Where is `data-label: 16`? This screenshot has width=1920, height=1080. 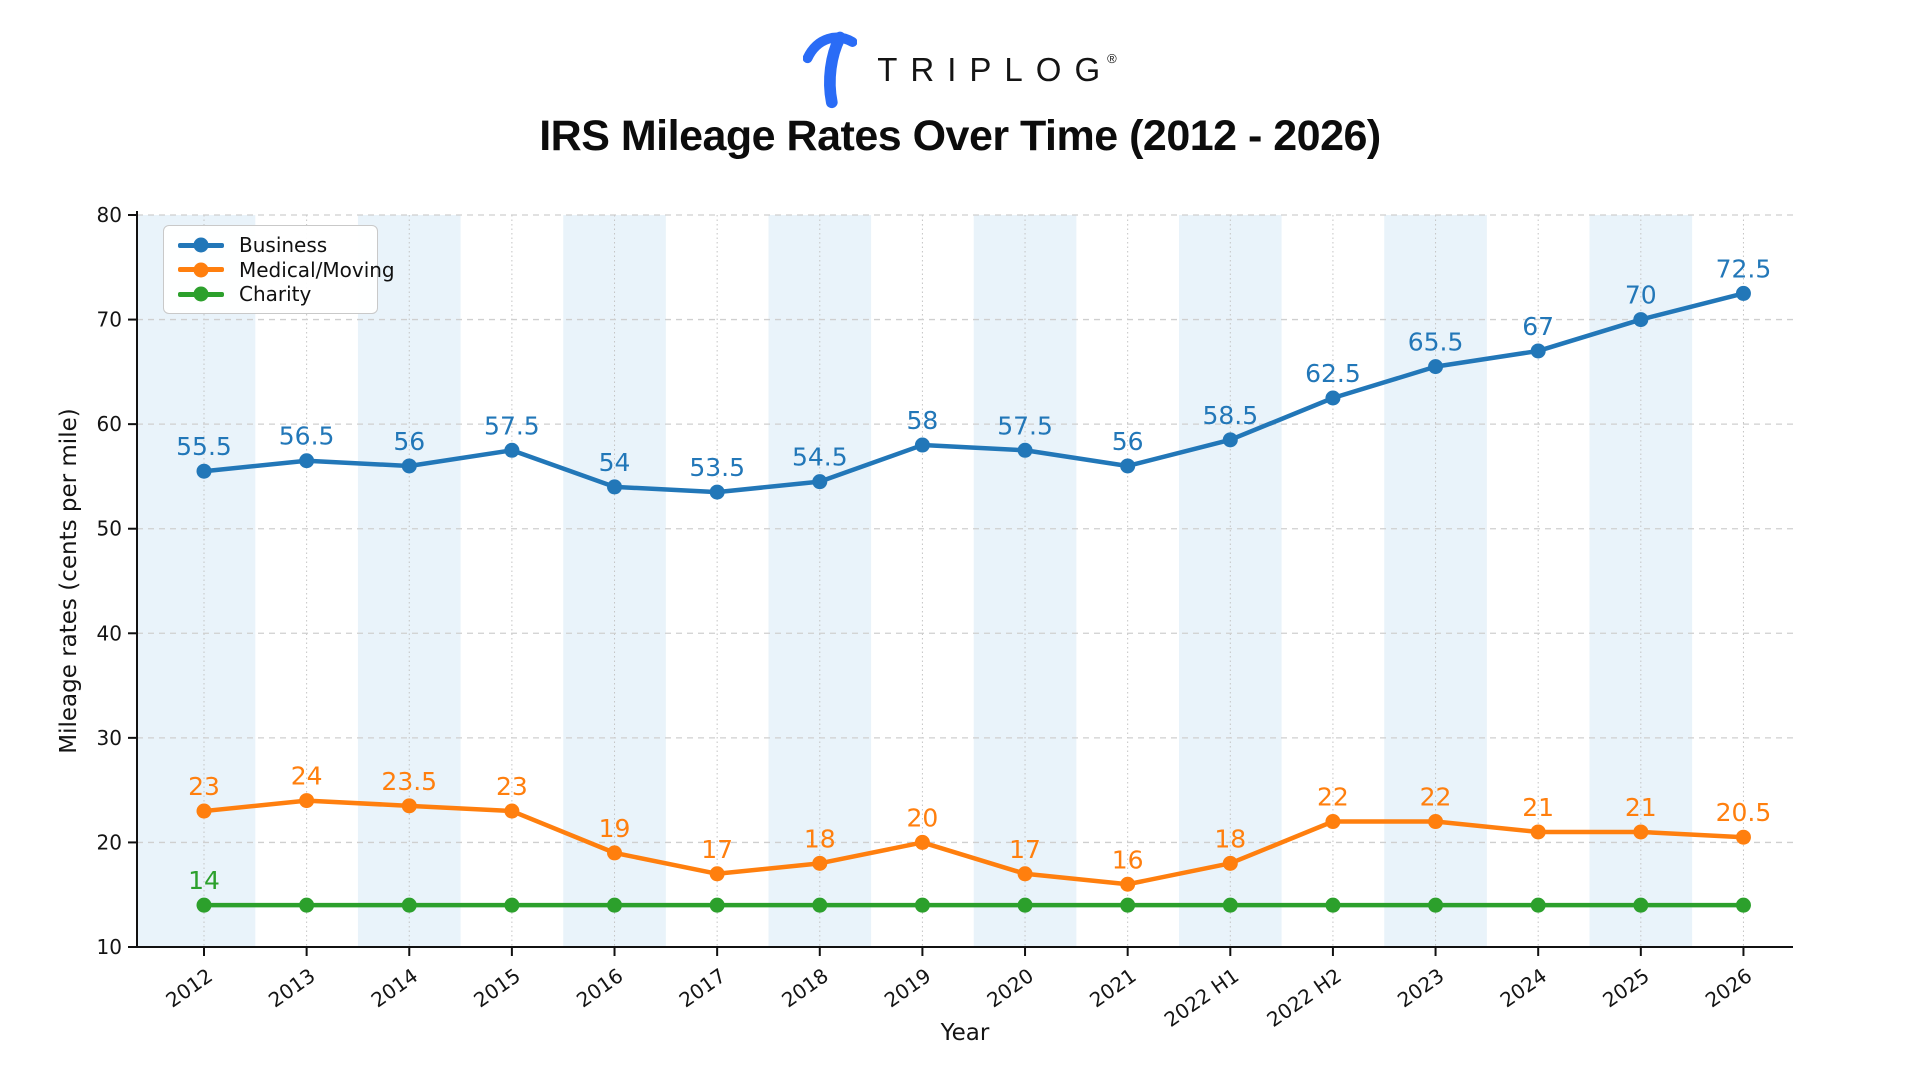 data-label: 16 is located at coordinates (1128, 859).